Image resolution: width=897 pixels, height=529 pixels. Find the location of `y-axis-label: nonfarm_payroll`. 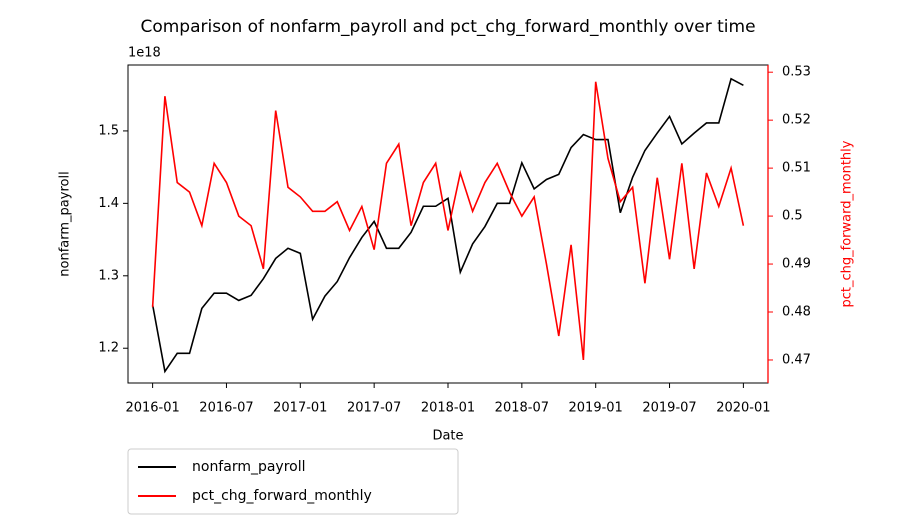

y-axis-label: nonfarm_payroll is located at coordinates (65, 223).